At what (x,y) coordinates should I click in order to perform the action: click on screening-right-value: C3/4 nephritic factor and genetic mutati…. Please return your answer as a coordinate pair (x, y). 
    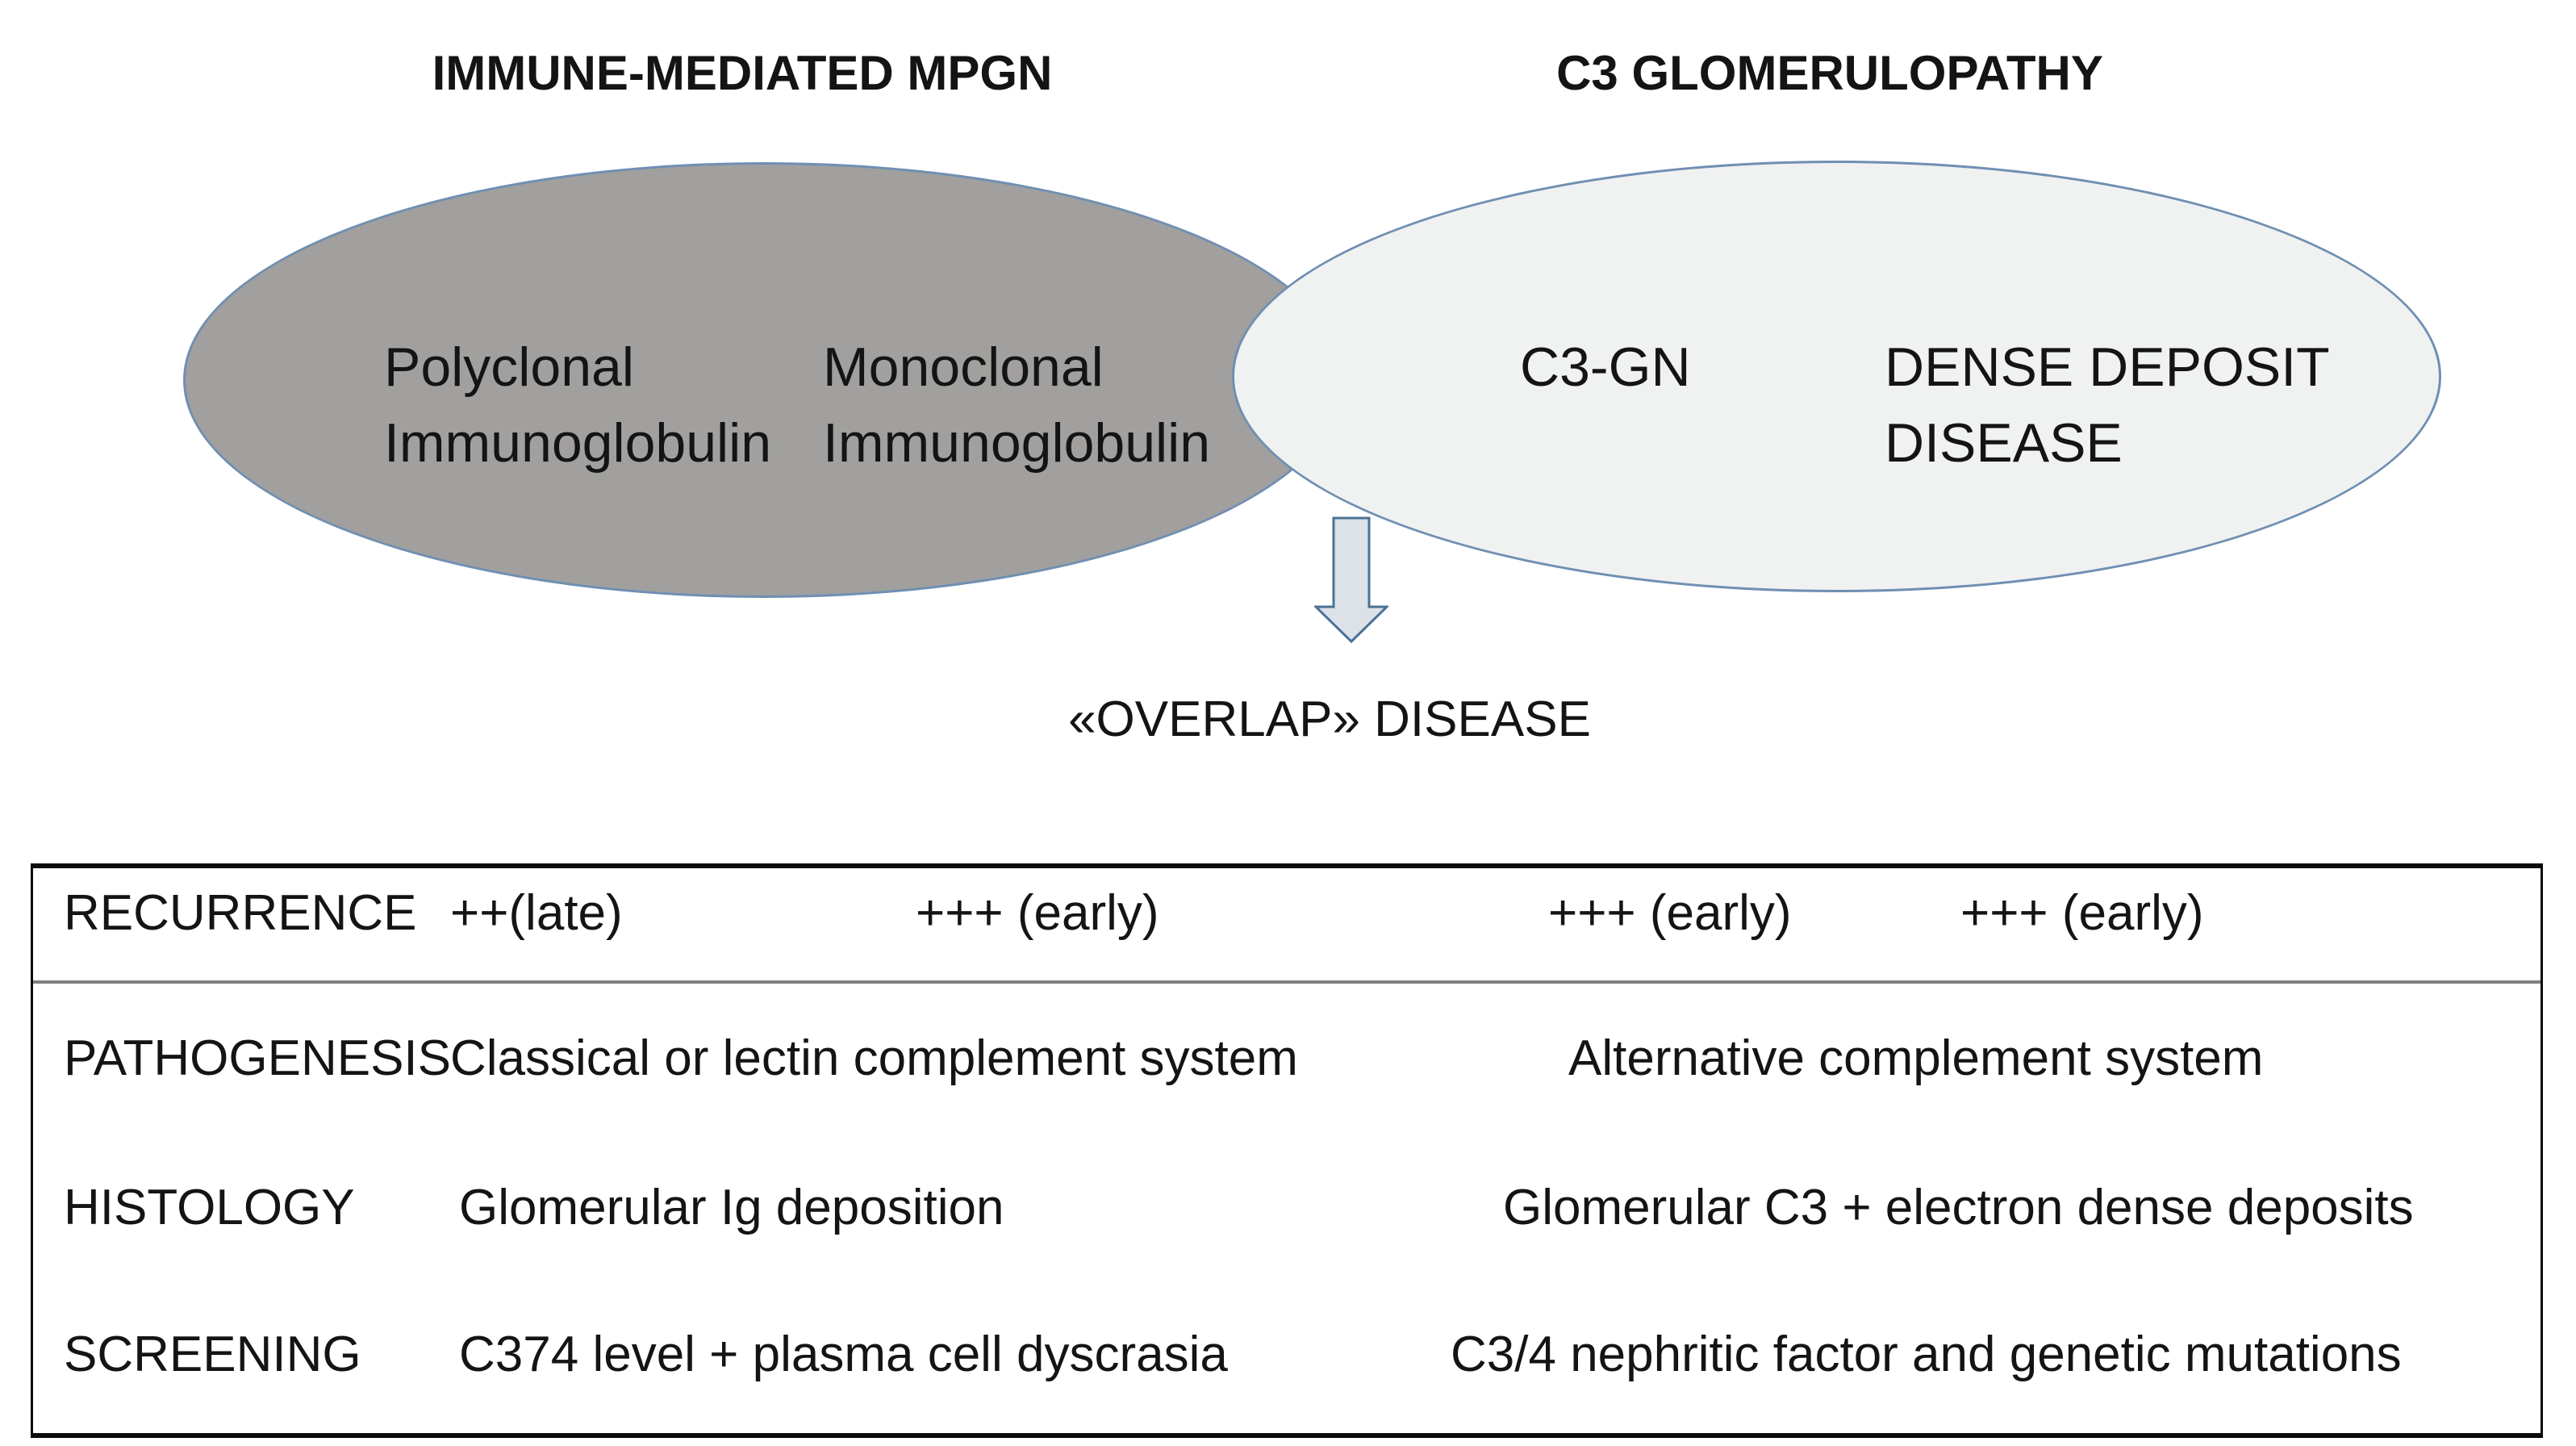
    Looking at the image, I should click on (1926, 1354).